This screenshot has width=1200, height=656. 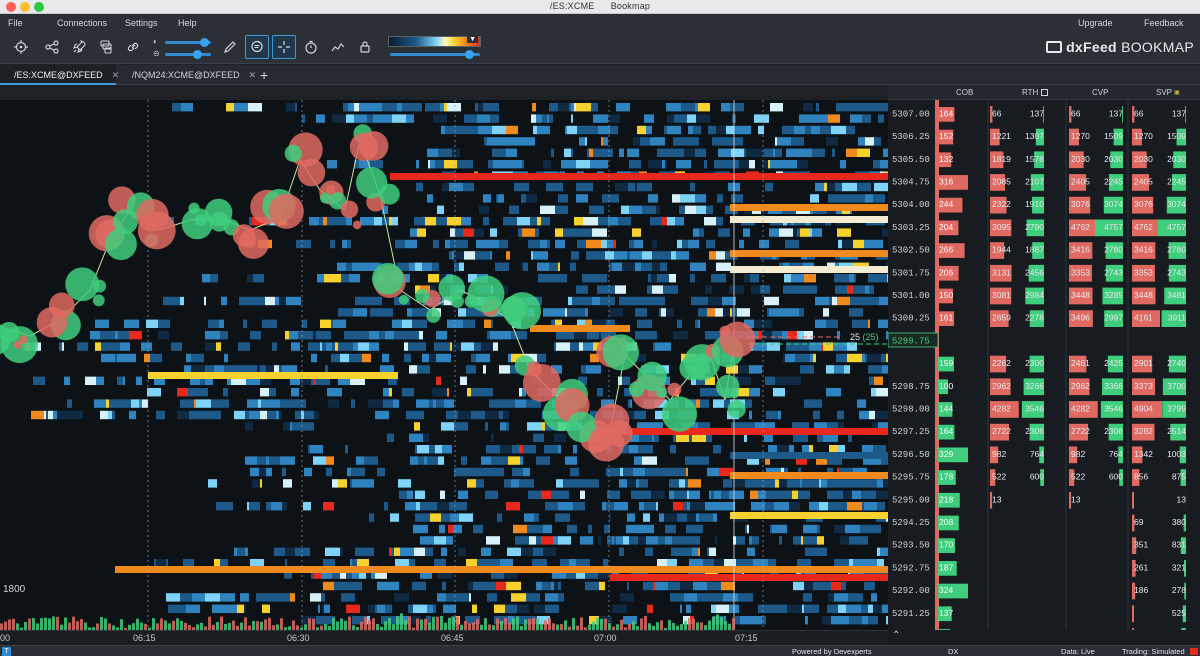 What do you see at coordinates (205, 42) in the screenshot?
I see `brightness-slider-knob` at bounding box center [205, 42].